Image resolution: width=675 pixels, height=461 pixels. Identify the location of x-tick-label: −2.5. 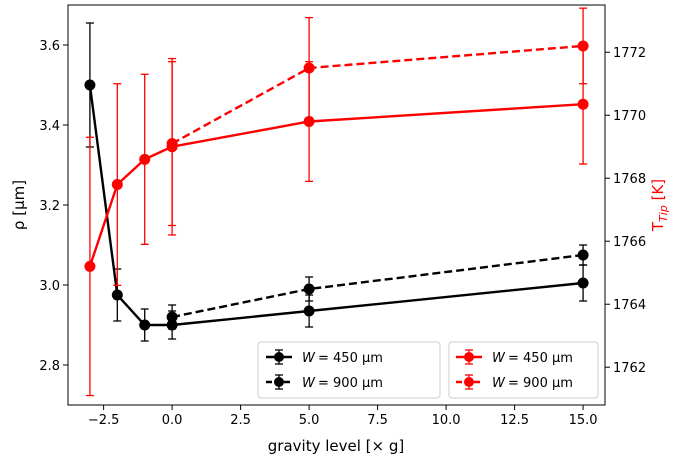
(104, 420).